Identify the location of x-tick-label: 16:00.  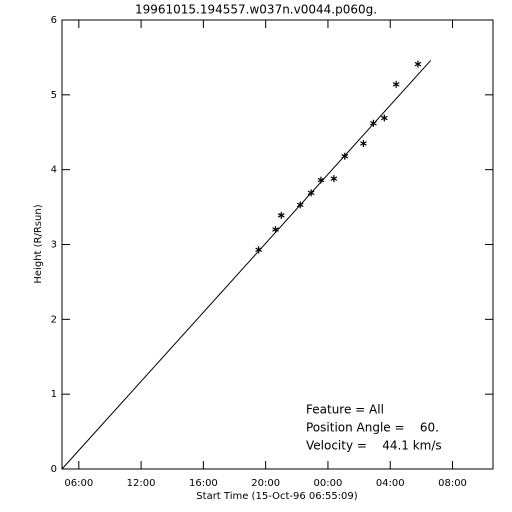
(203, 483).